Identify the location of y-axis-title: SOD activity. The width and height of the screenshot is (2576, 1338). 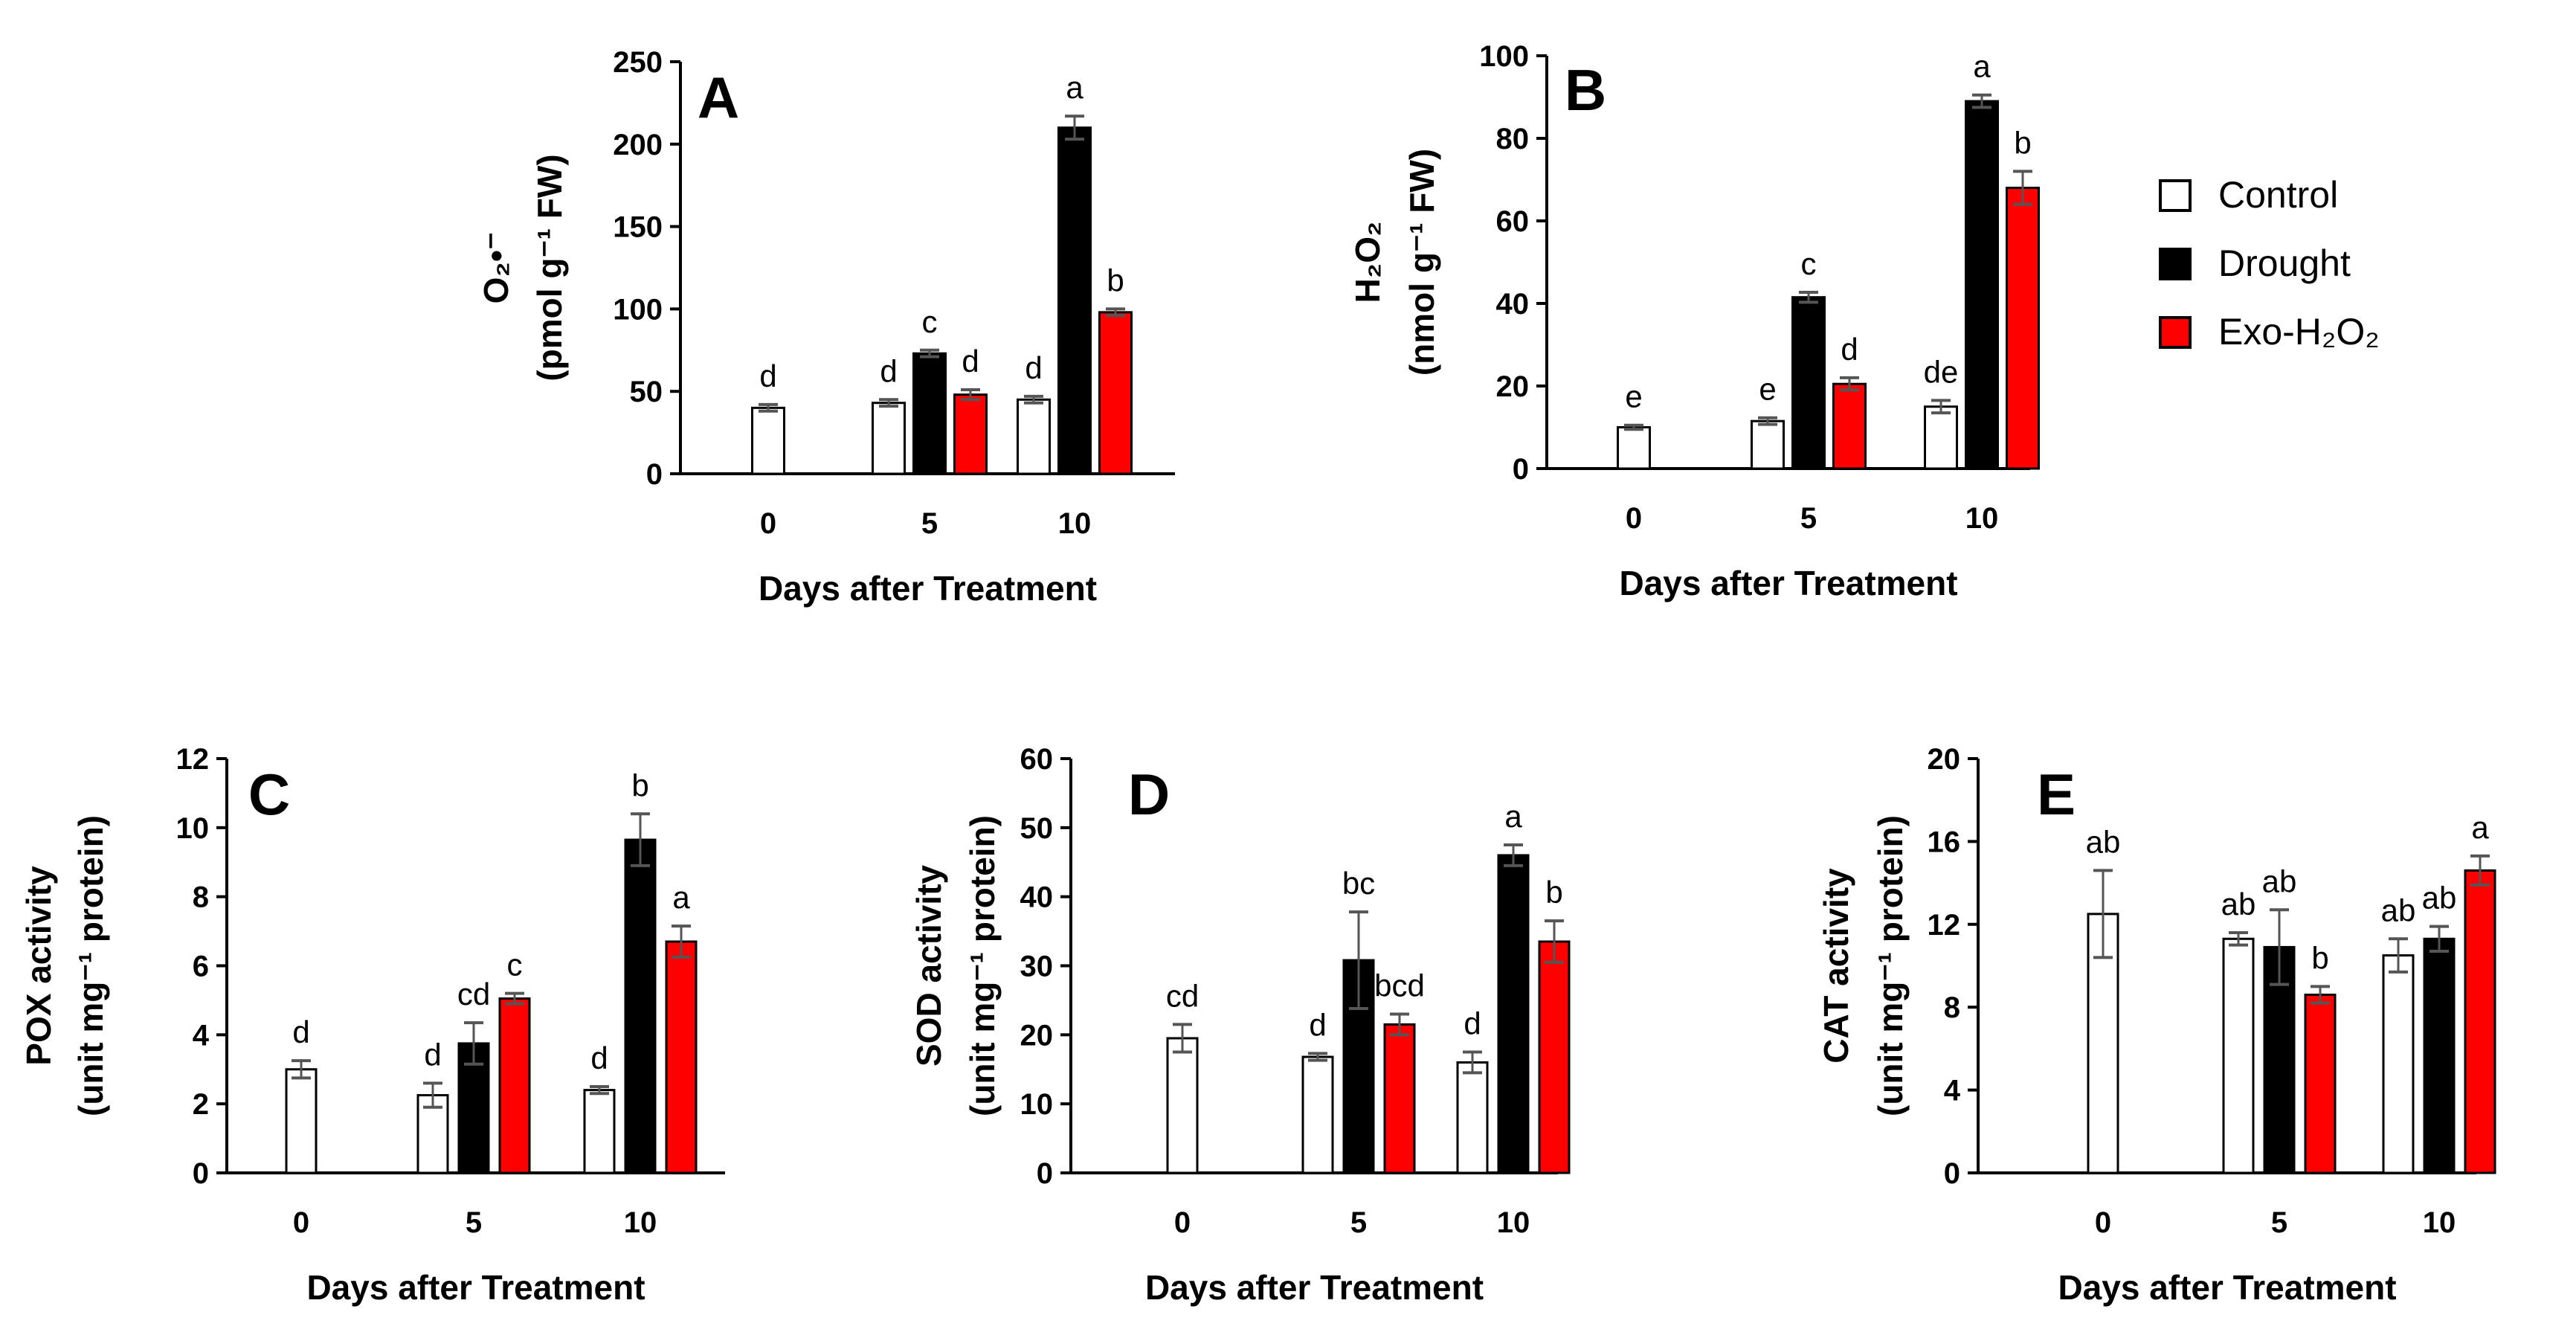
(928, 966).